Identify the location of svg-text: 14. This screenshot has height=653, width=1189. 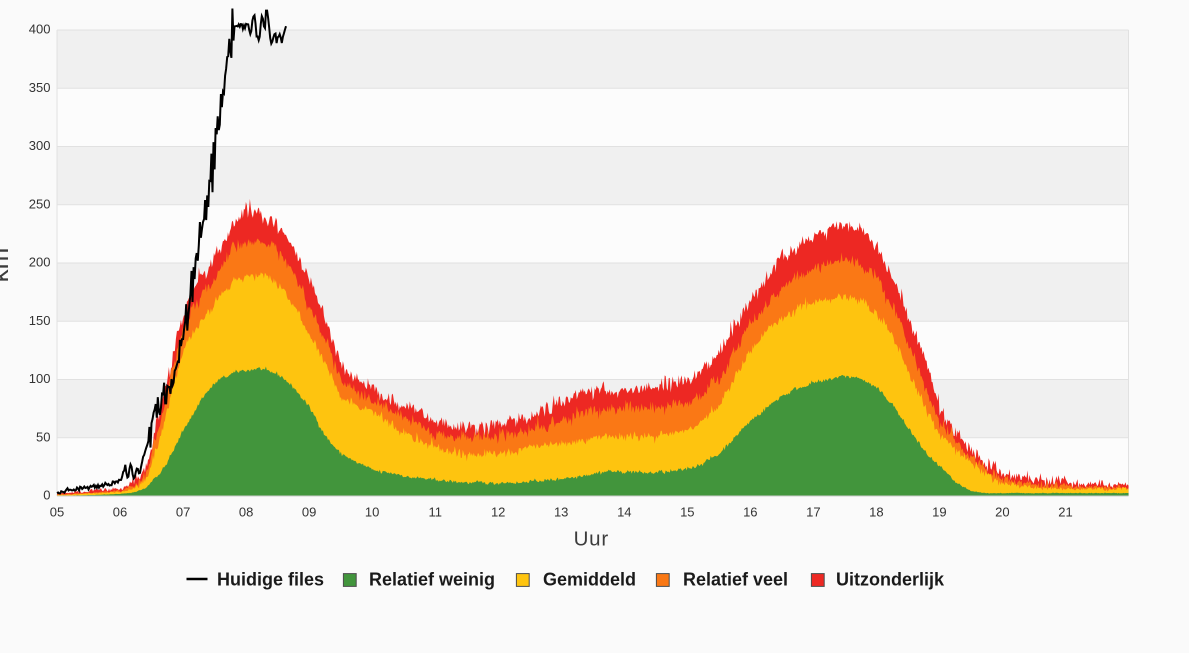
(624, 512).